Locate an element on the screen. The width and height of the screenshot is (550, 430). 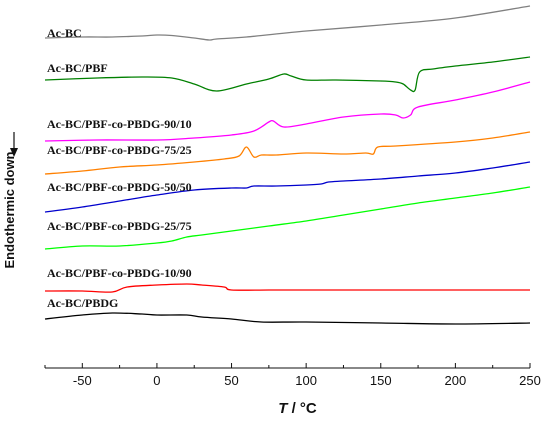
x-tick-label: 50 is located at coordinates (231, 380).